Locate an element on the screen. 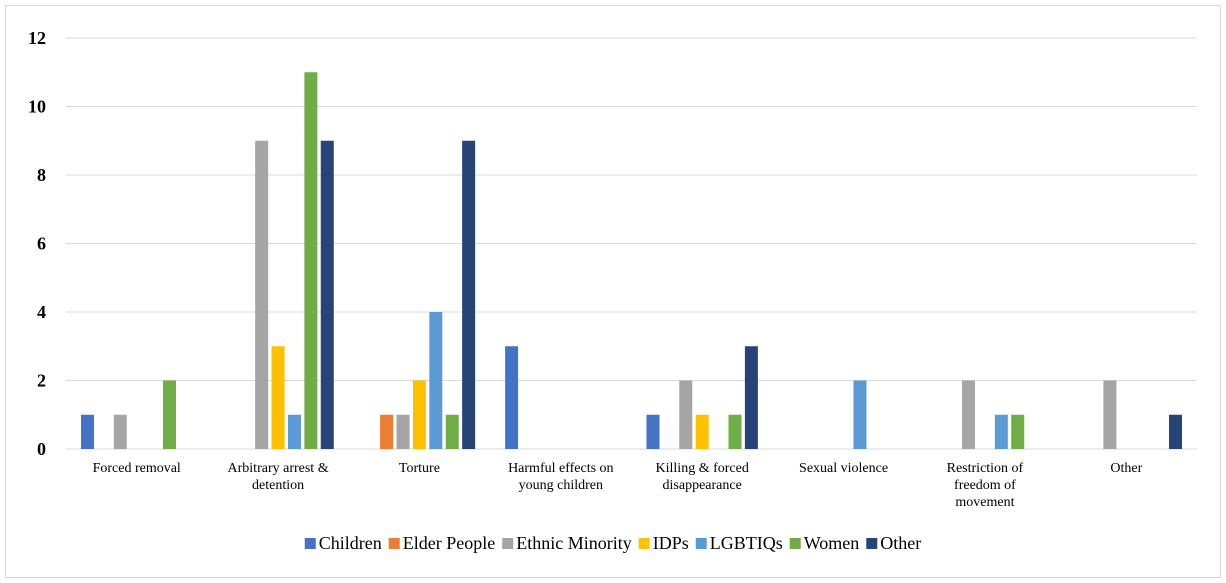  legend-label: Women is located at coordinates (832, 543).